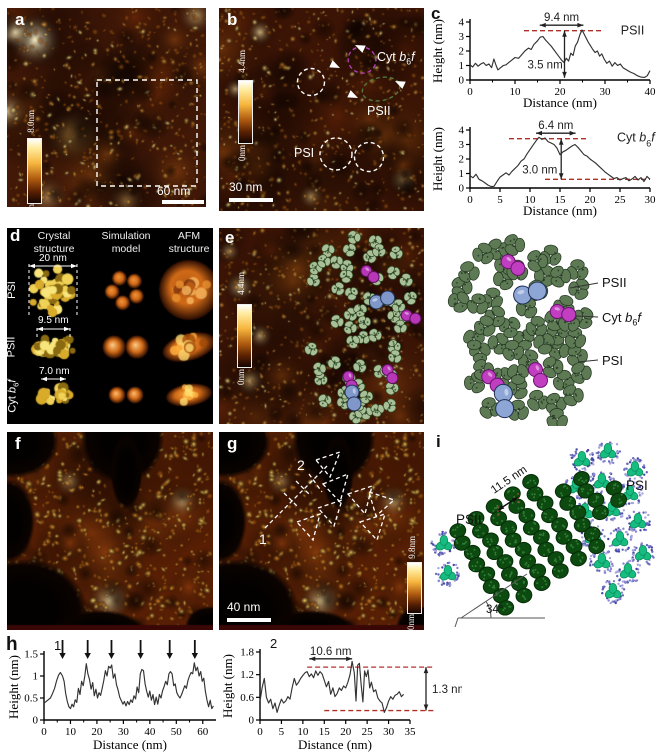 Image resolution: width=660 pixels, height=753 pixels. I want to click on panel-b-overlay, so click(351, 109).